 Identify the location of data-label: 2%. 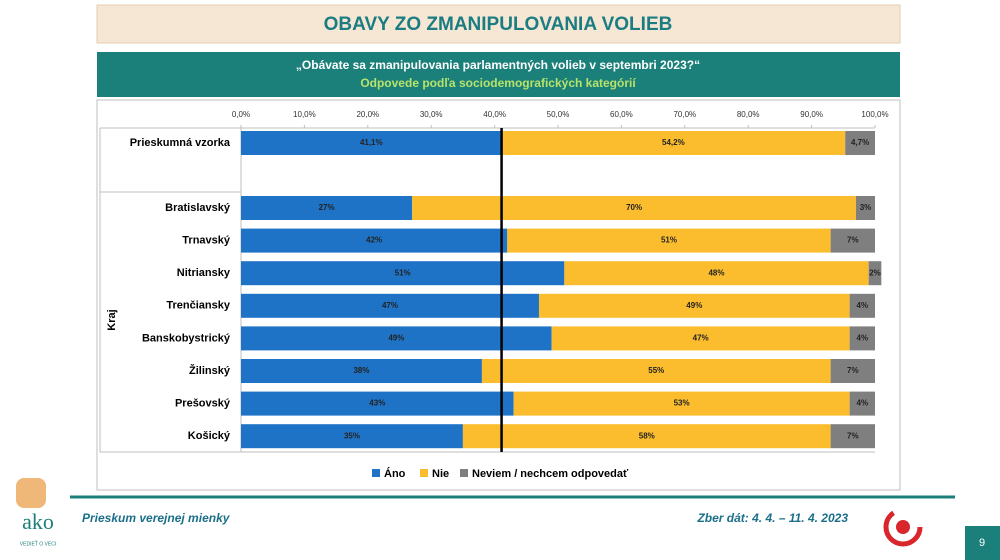
(875, 272).